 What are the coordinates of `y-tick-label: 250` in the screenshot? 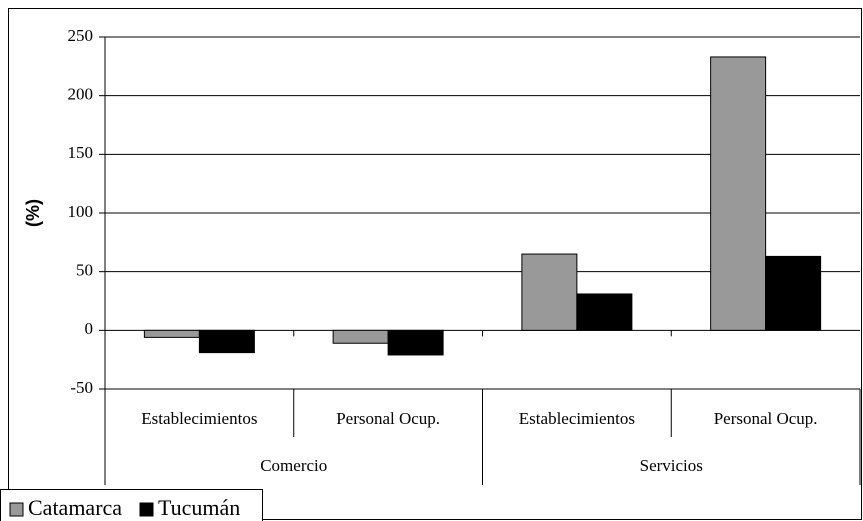 It's located at (81, 35).